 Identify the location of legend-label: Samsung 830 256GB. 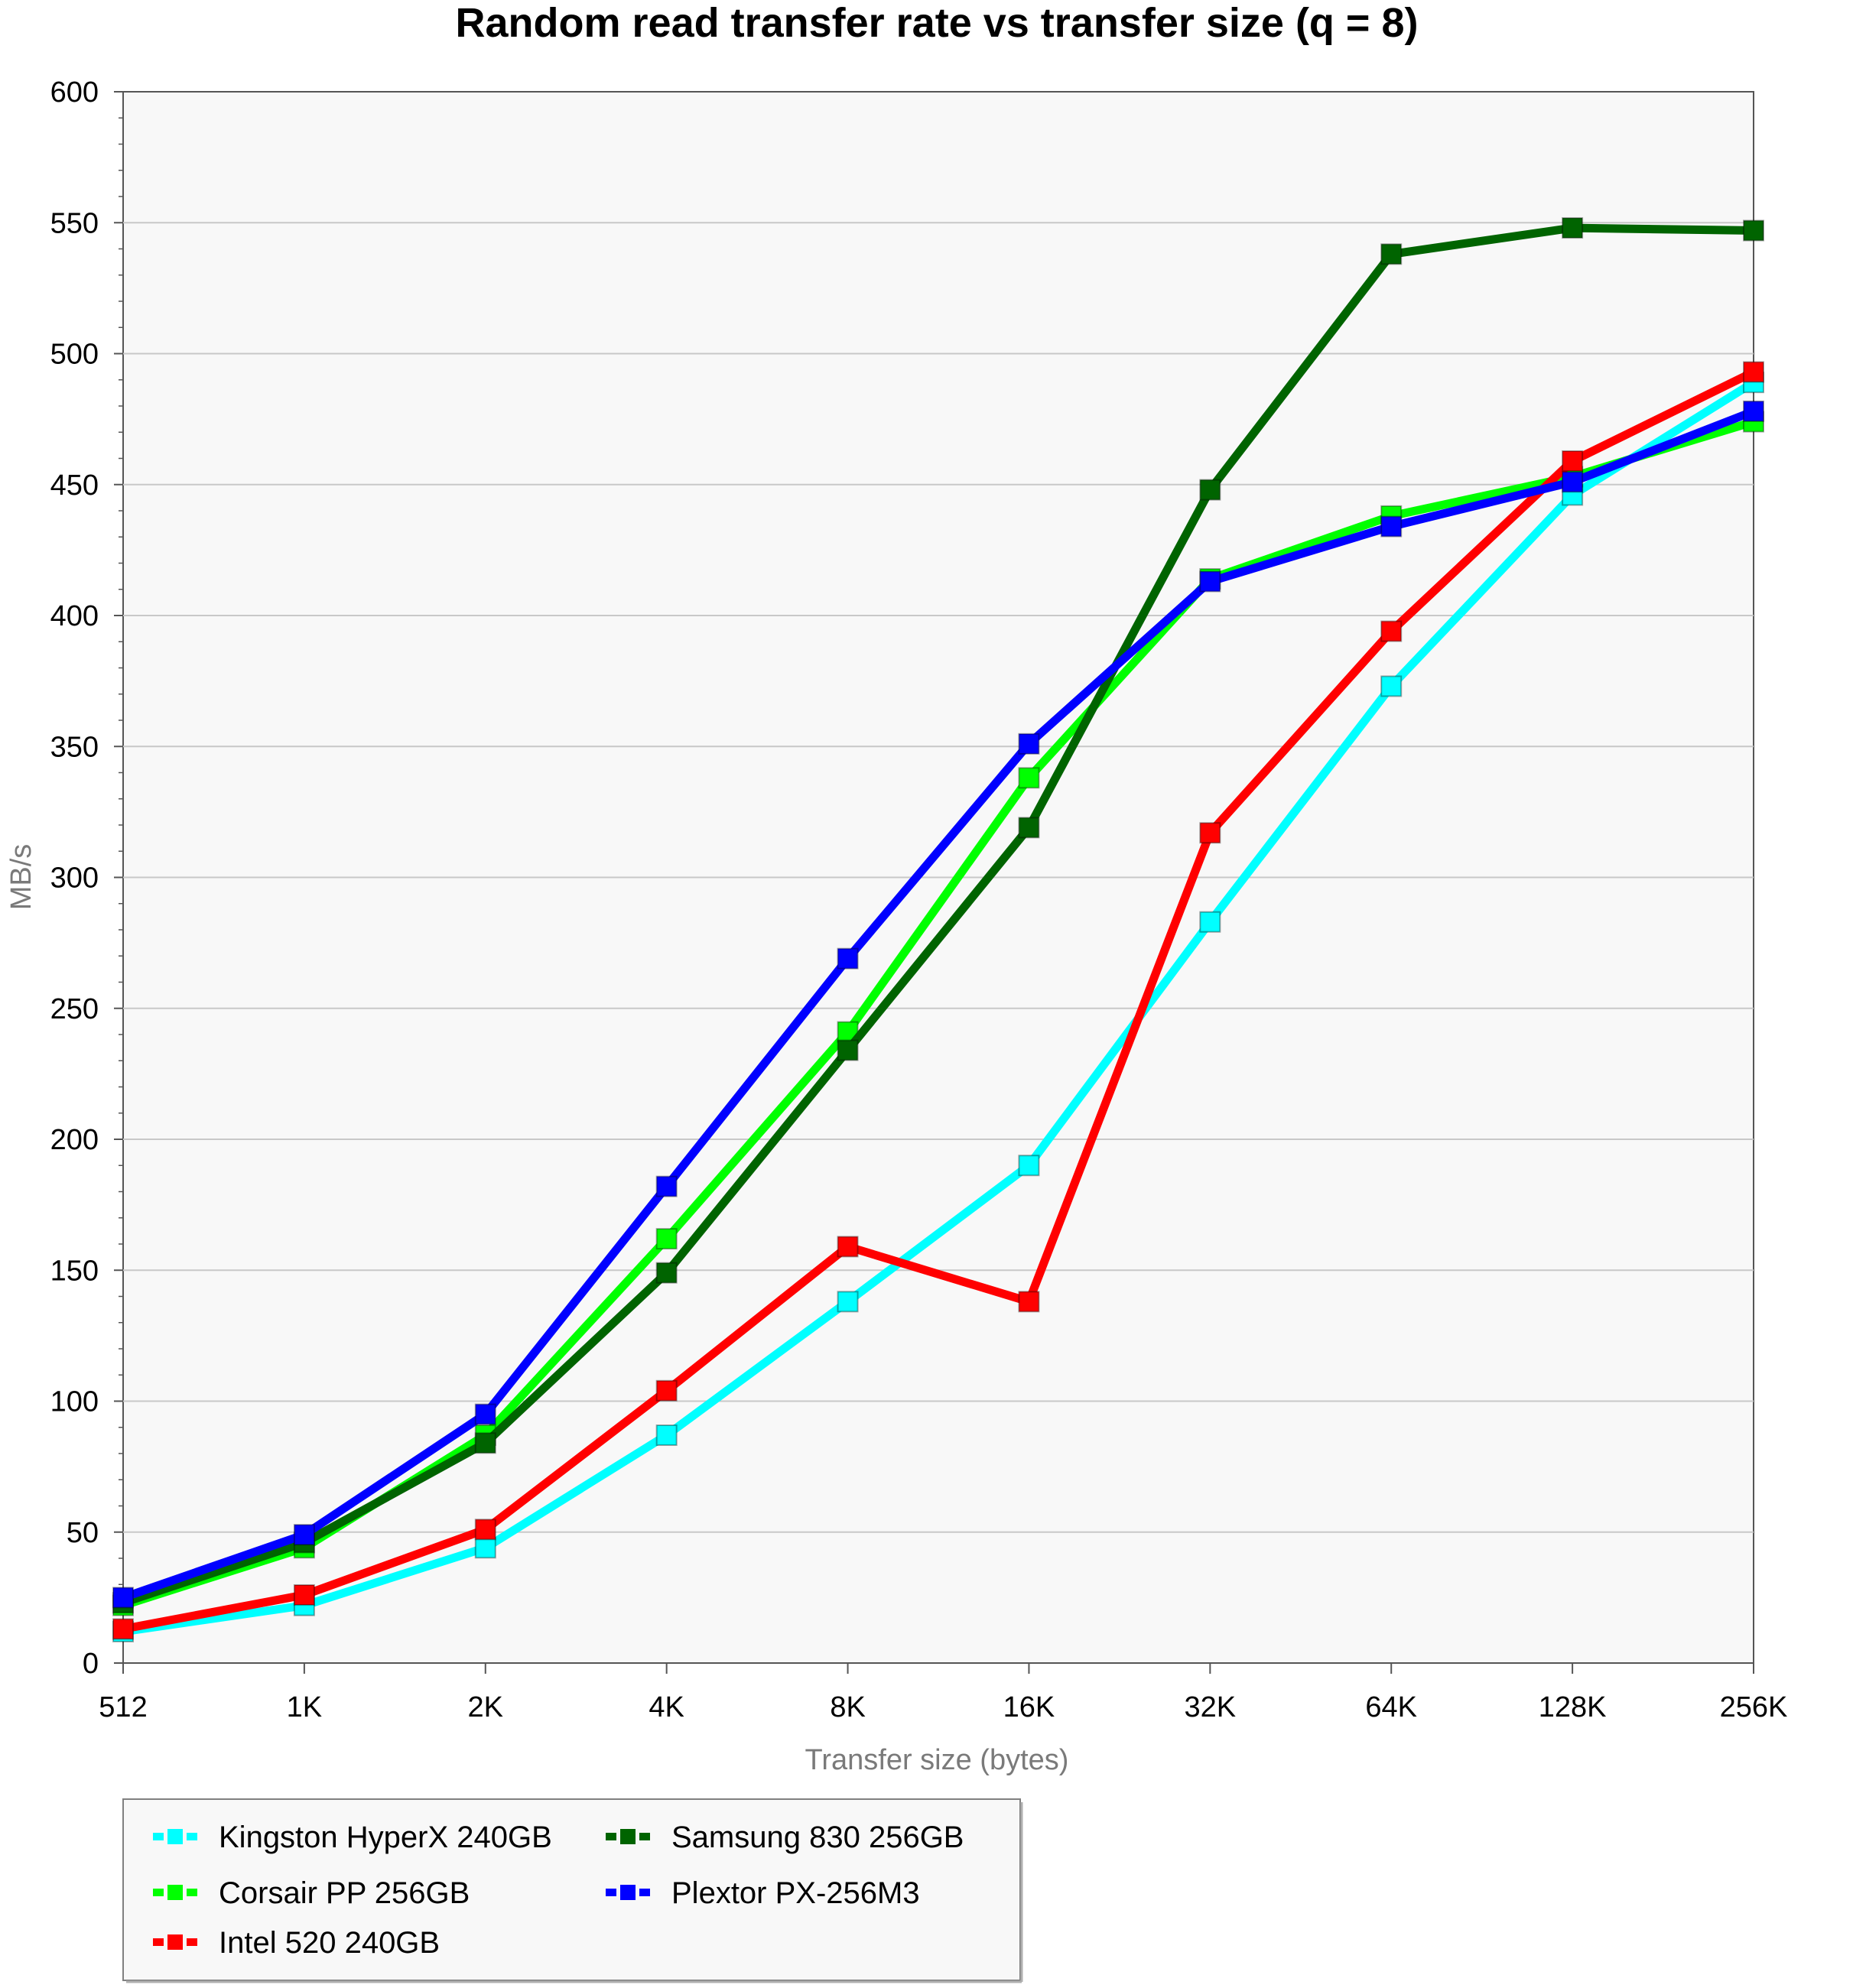
(817, 1837).